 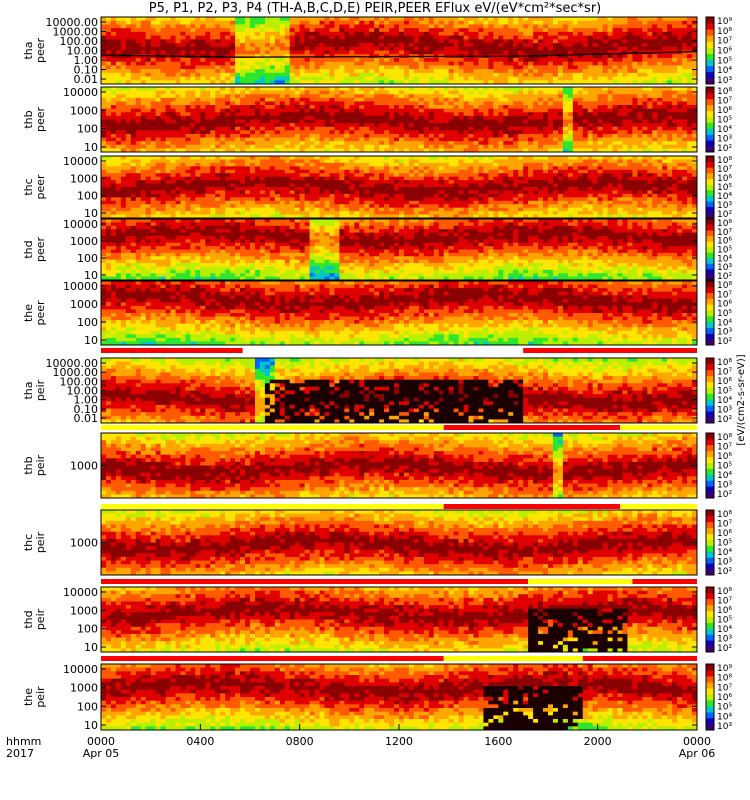 What do you see at coordinates (23, 741) in the screenshot?
I see `time-axis-label-hhmm: hhmm` at bounding box center [23, 741].